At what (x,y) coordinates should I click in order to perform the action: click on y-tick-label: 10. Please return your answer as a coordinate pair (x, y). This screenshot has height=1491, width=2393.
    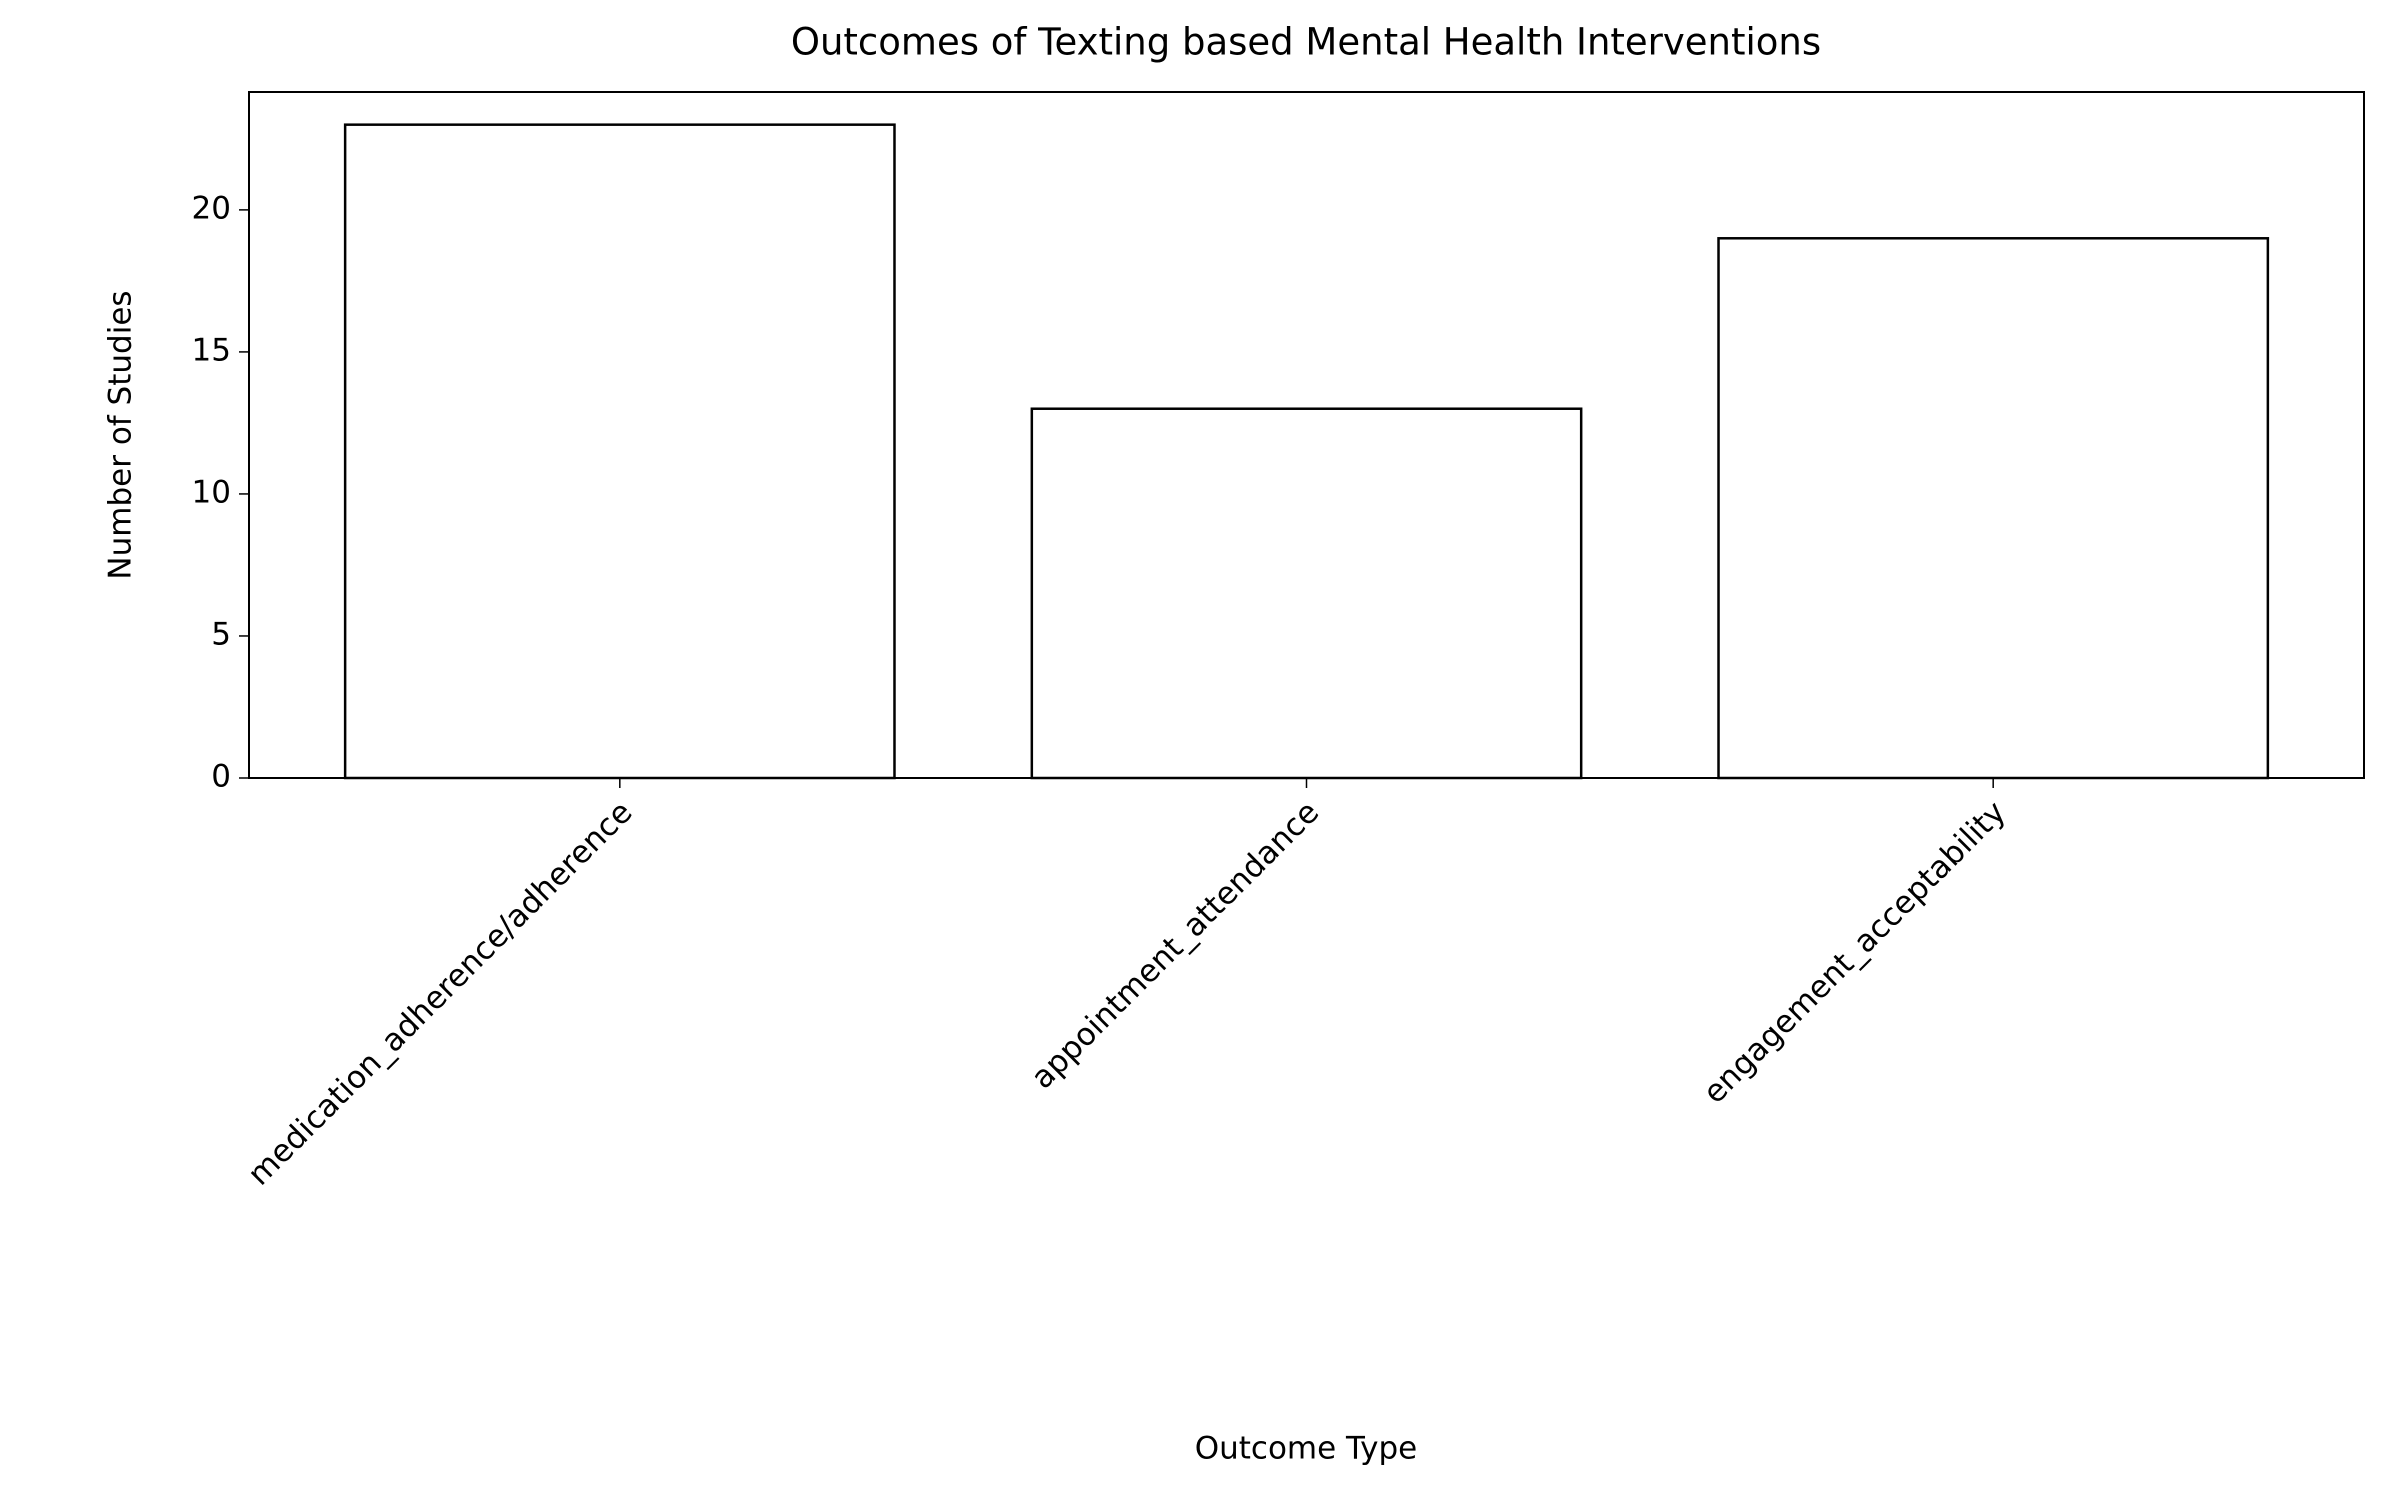
    Looking at the image, I should click on (211, 492).